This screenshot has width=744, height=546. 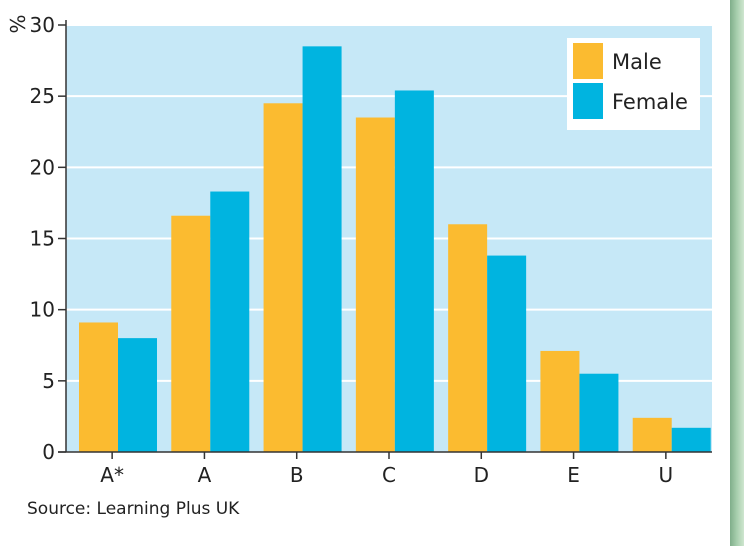 What do you see at coordinates (389, 475) in the screenshot?
I see `x-tick-label-C: C` at bounding box center [389, 475].